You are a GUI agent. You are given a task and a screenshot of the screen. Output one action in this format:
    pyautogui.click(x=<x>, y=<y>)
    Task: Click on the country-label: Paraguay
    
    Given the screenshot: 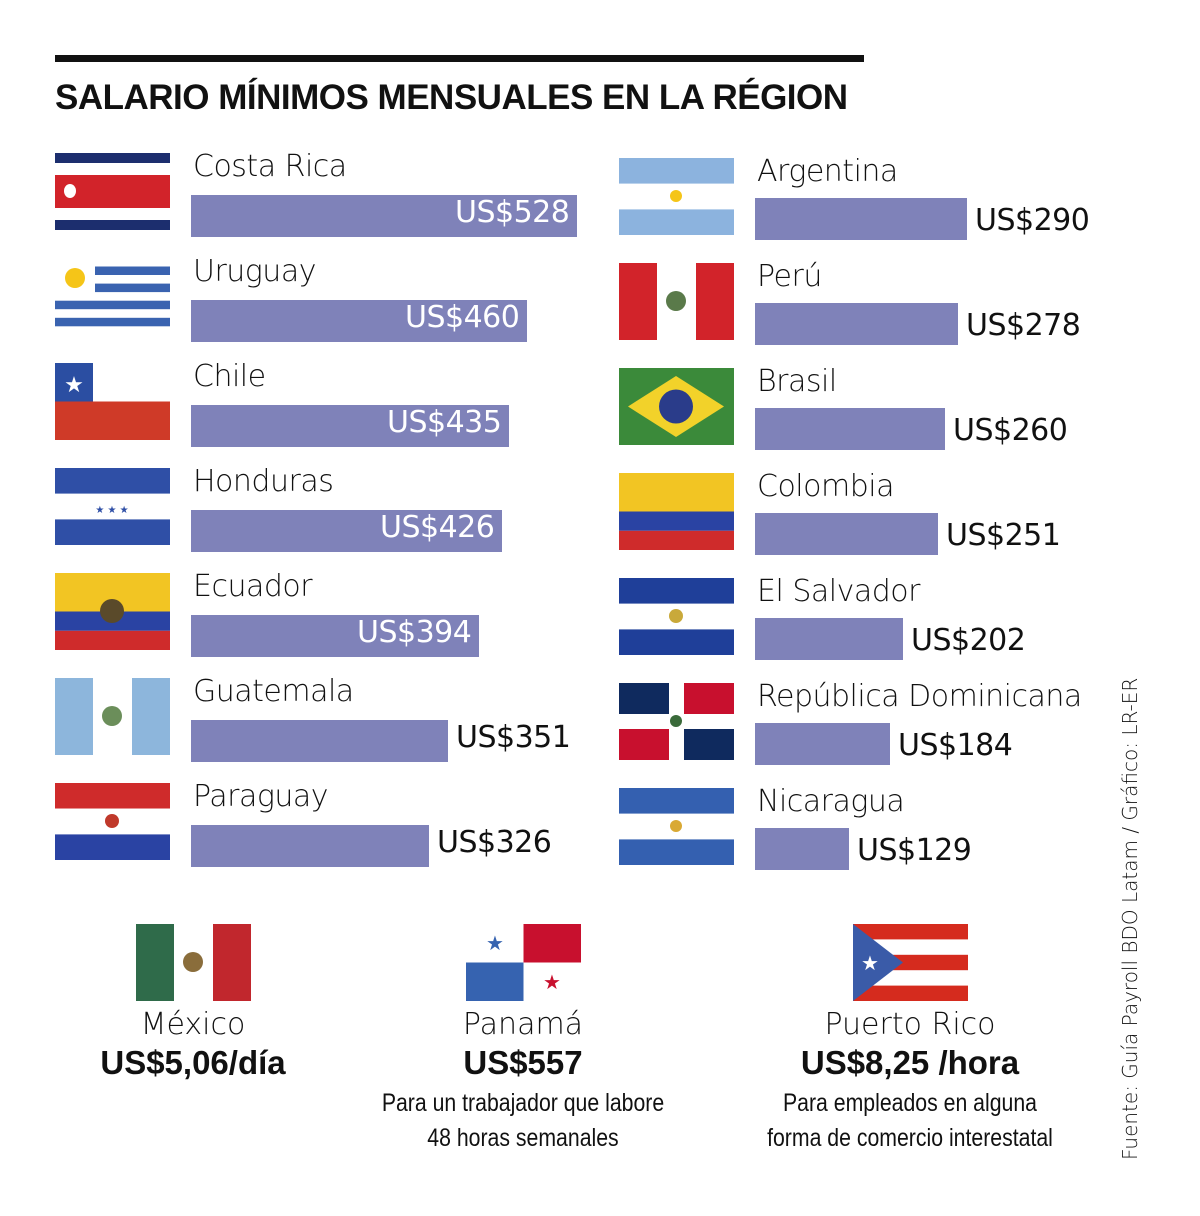 What is the action you would take?
    pyautogui.click(x=261, y=796)
    